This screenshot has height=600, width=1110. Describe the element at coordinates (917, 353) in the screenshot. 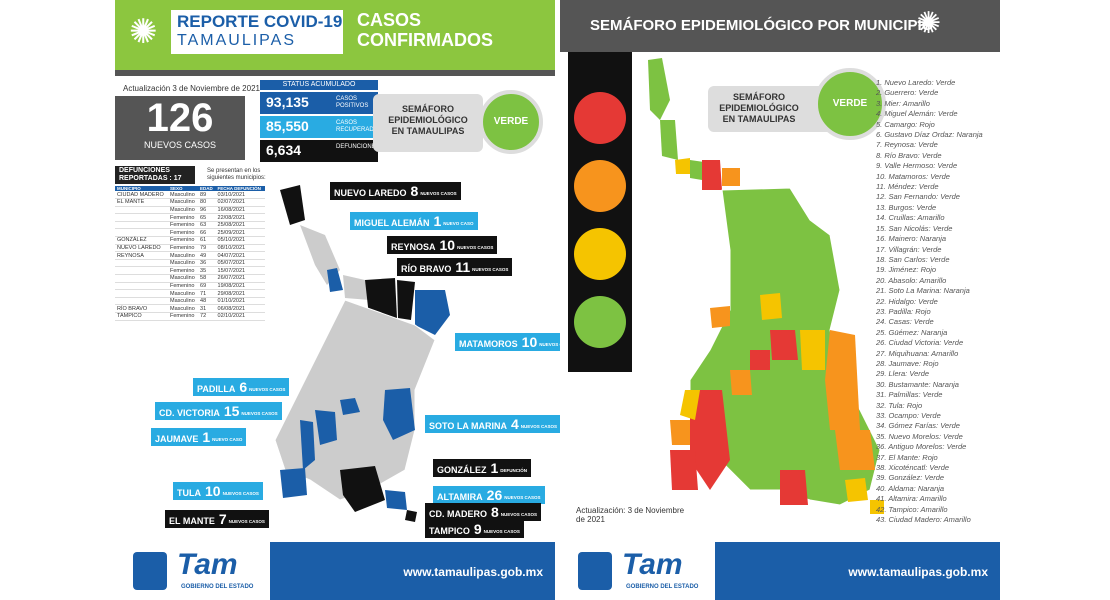

I see `list-item: 27. Miquihuana: Amarillo` at that location.